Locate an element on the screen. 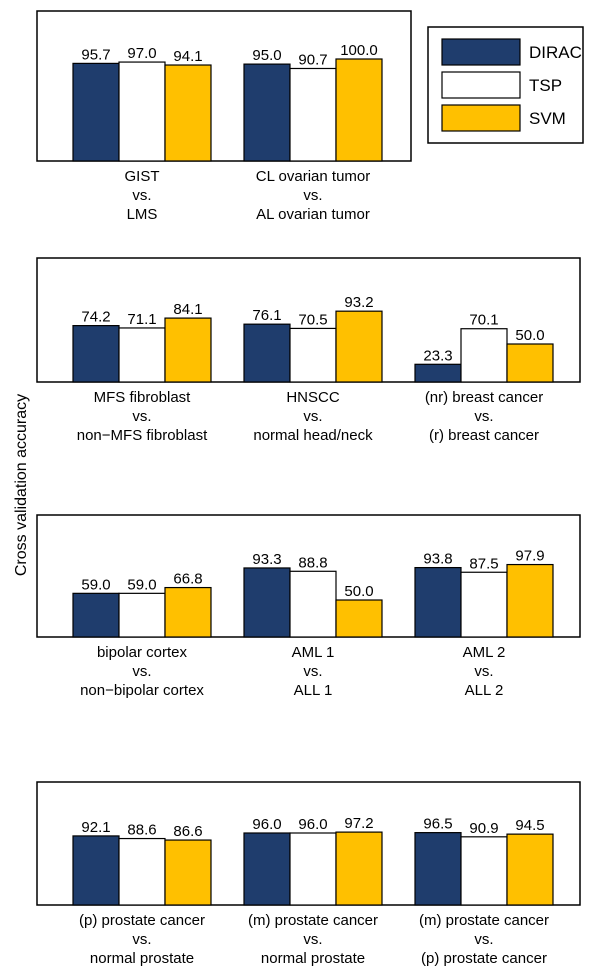  bar-value-label: 96.5 is located at coordinates (437, 824).